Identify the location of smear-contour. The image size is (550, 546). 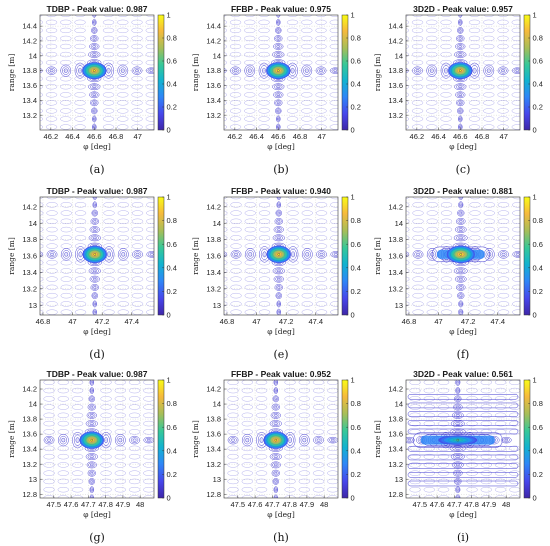
(463, 405).